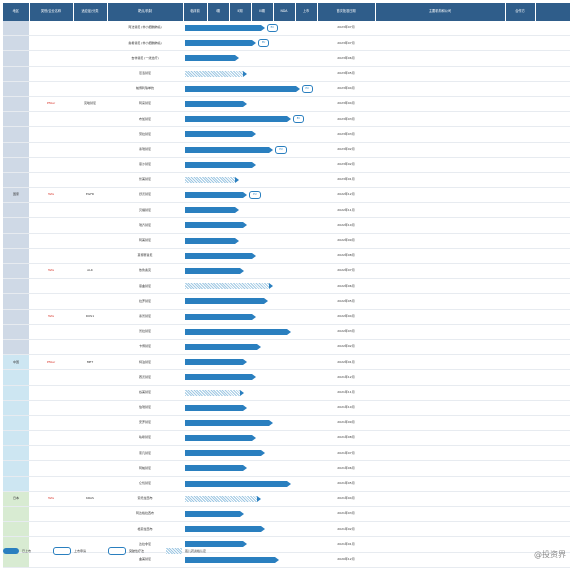 This screenshot has width=576, height=568. I want to click on row-date: 2021年11月, so click(346, 393).